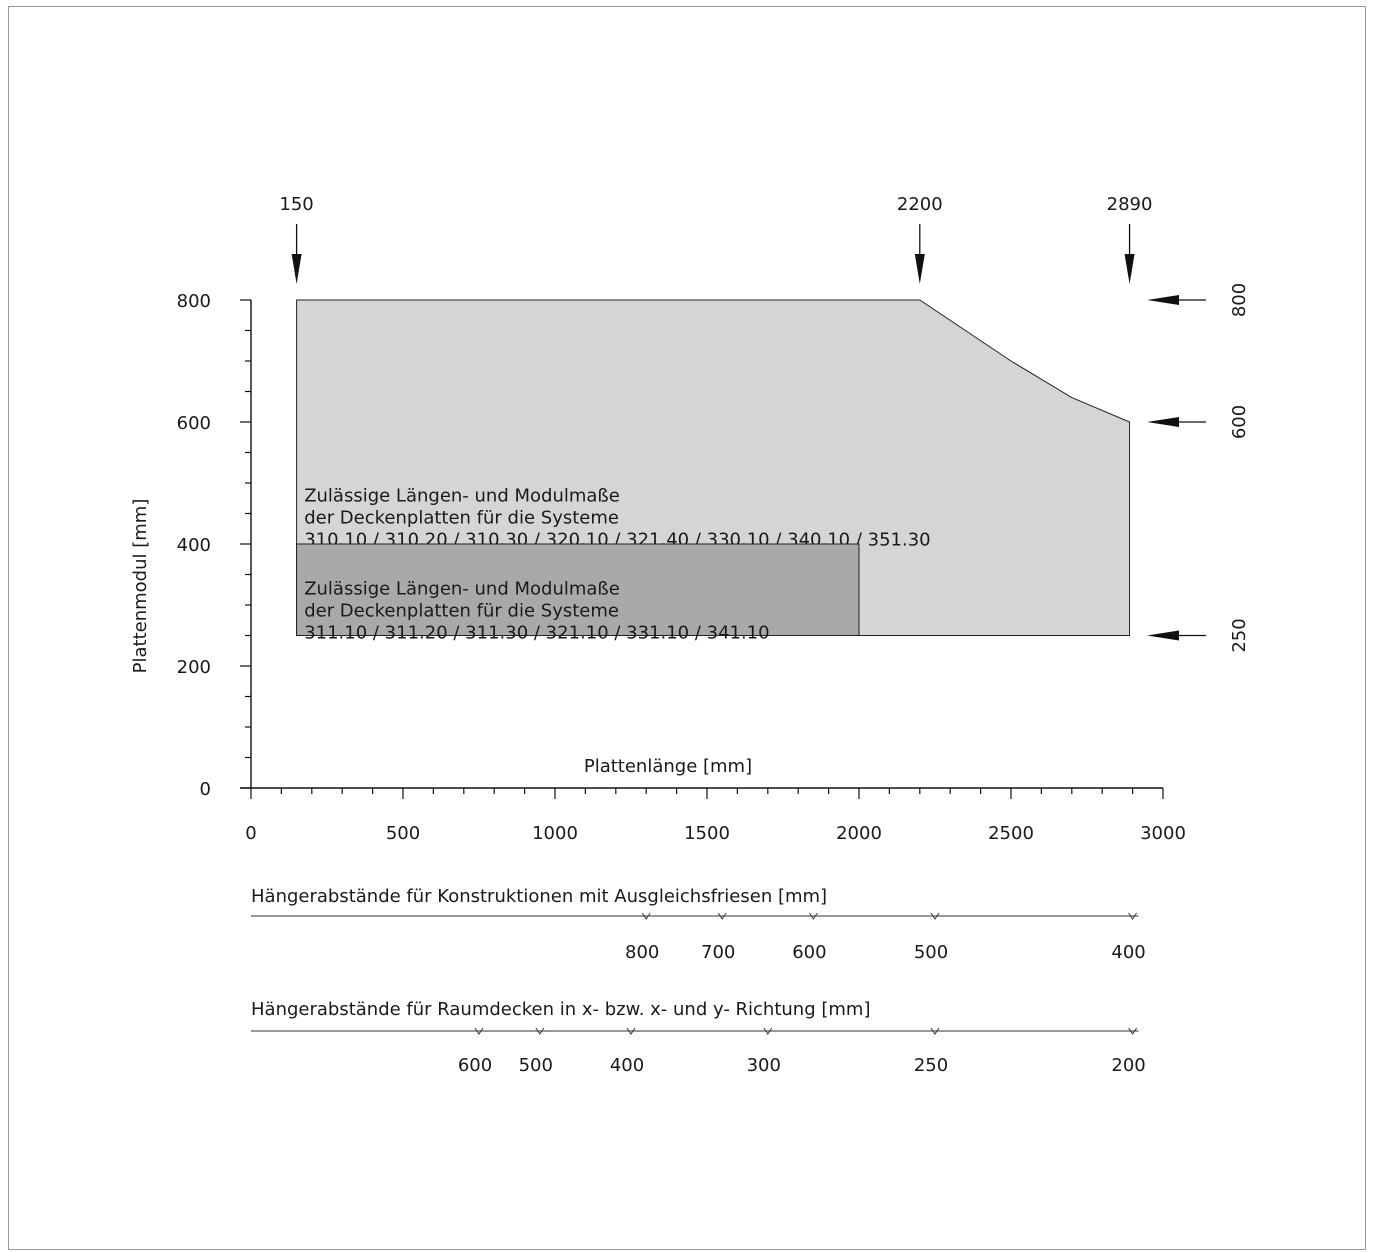  What do you see at coordinates (1128, 1065) in the screenshot?
I see `secondary-scale-tick-label: 200` at bounding box center [1128, 1065].